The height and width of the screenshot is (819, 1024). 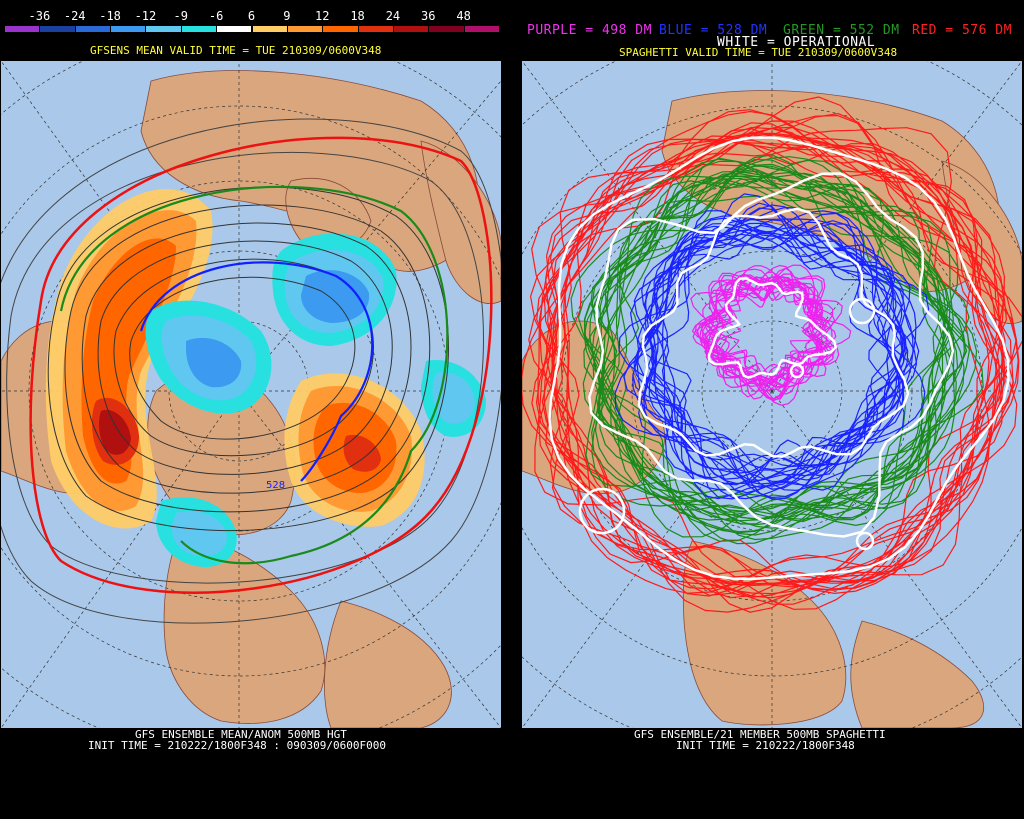 What do you see at coordinates (181, 16) in the screenshot?
I see `colorbar-tick-label: -9` at bounding box center [181, 16].